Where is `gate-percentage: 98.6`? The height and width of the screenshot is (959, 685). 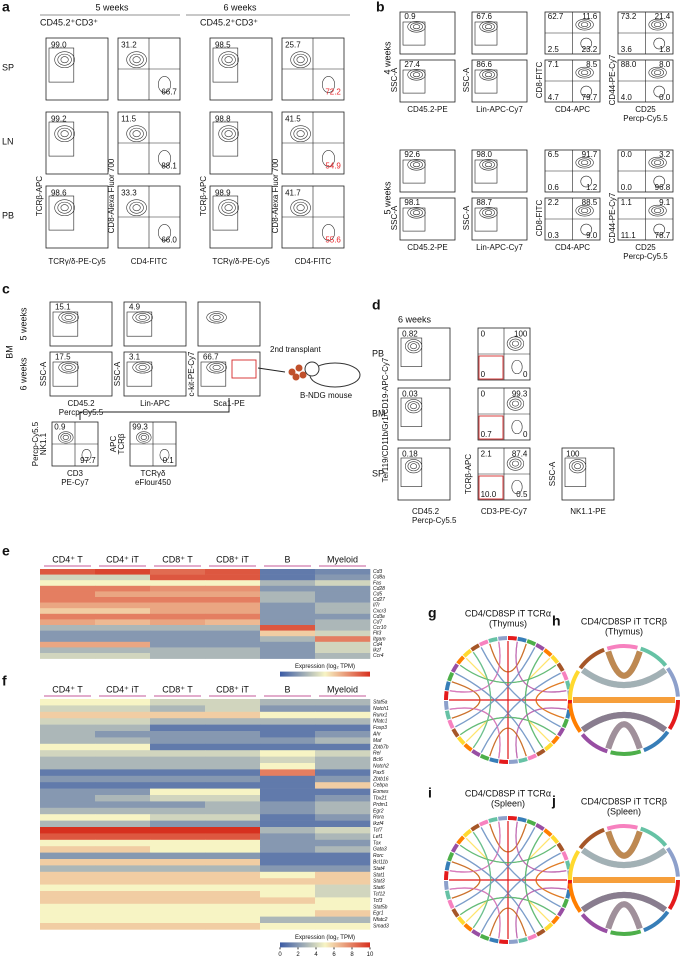
gate-percentage: 98.6 is located at coordinates (59, 193).